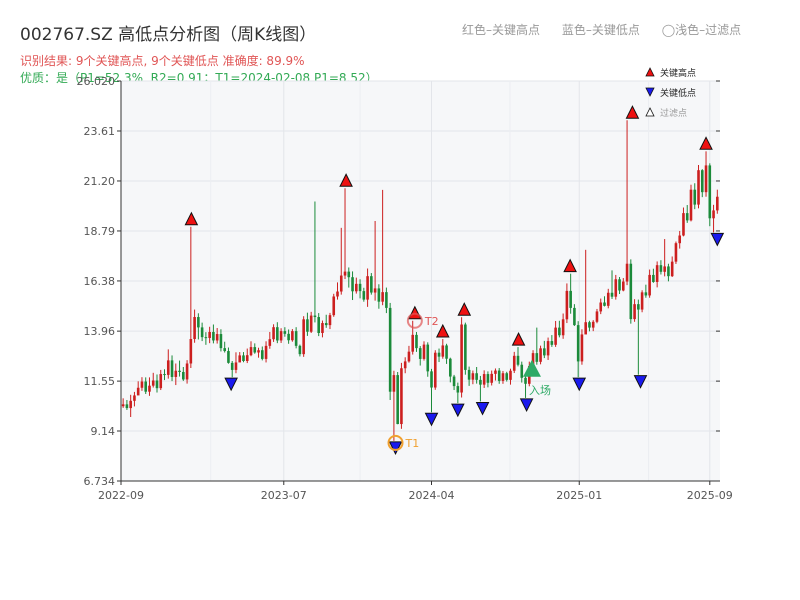 This screenshot has width=800, height=600. What do you see at coordinates (678, 93) in the screenshot?
I see `legend-label: 关键低点` at bounding box center [678, 93].